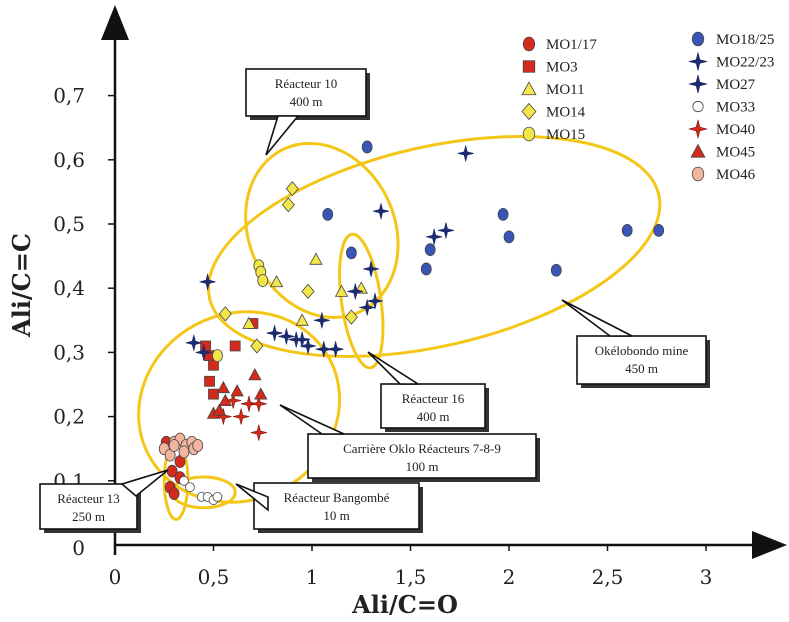 Image resolution: width=789 pixels, height=622 pixels. What do you see at coordinates (731, 61) in the screenshot?
I see `legend-item-mo22-23: MO22/23` at bounding box center [731, 61].